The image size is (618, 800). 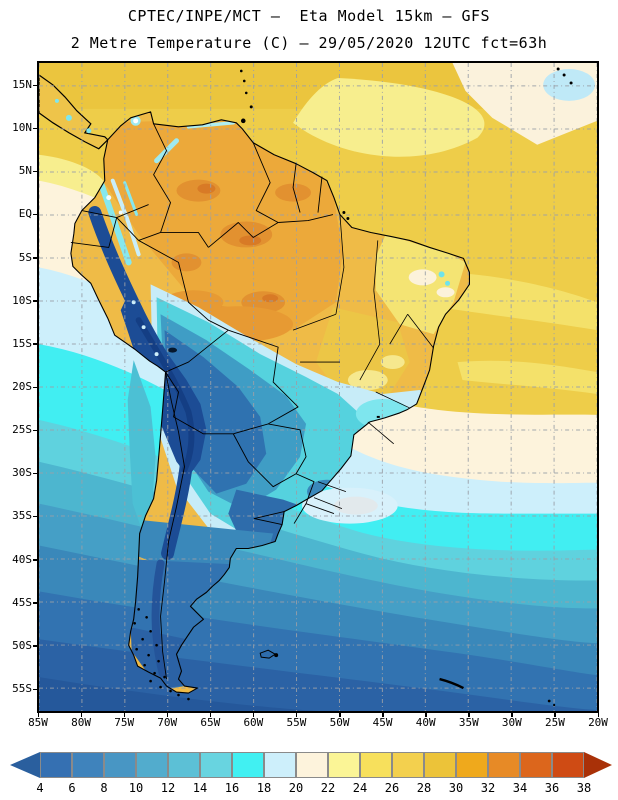 What do you see at coordinates (253, 722) in the screenshot?
I see `lon-label: 60W` at bounding box center [253, 722].